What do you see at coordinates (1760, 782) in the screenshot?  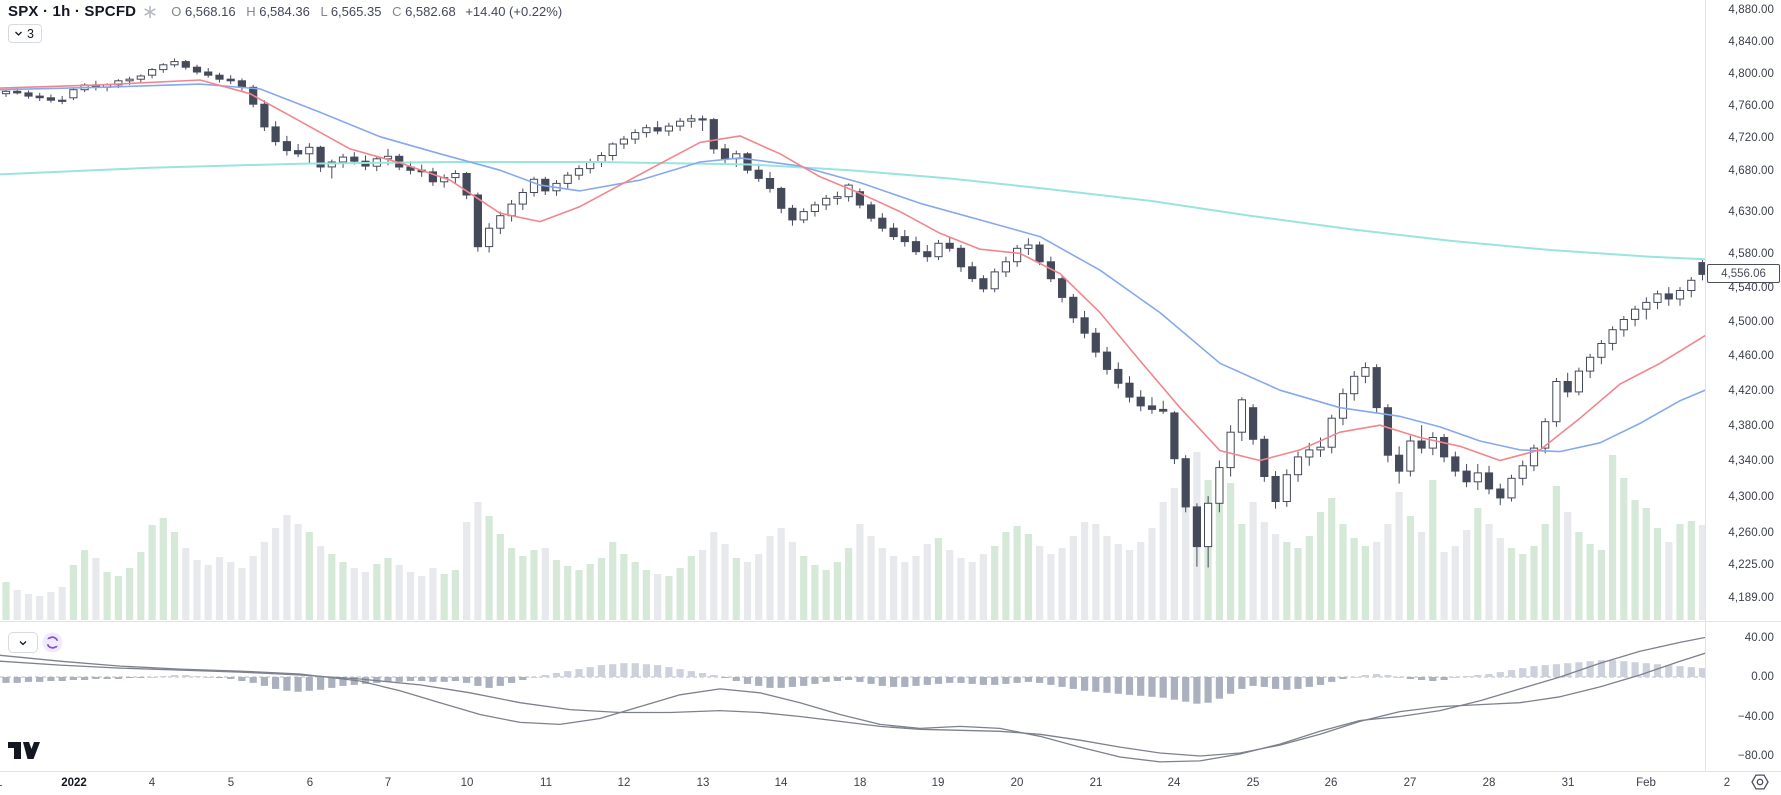 I see `axis-settings-gear-icon` at bounding box center [1760, 782].